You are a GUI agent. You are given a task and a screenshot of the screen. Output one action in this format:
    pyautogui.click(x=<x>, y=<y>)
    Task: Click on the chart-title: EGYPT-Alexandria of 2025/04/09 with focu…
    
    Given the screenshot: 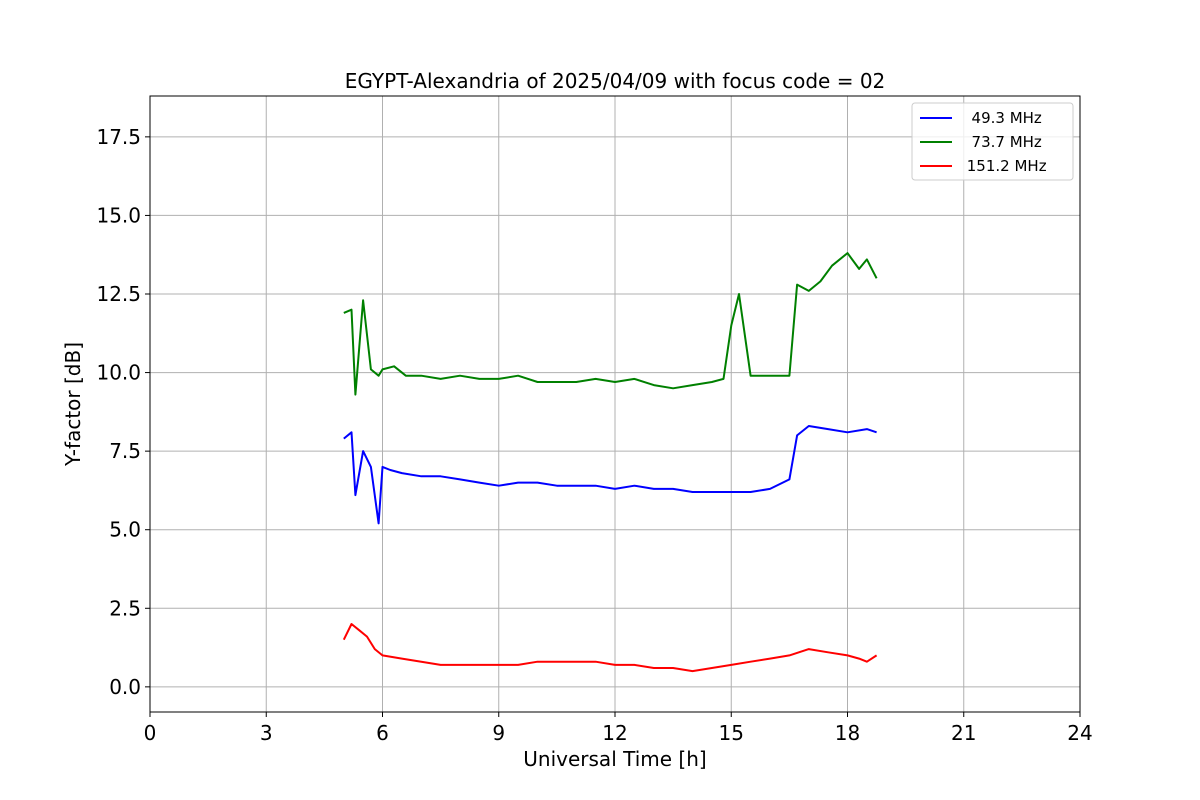 What is the action you would take?
    pyautogui.click(x=615, y=81)
    